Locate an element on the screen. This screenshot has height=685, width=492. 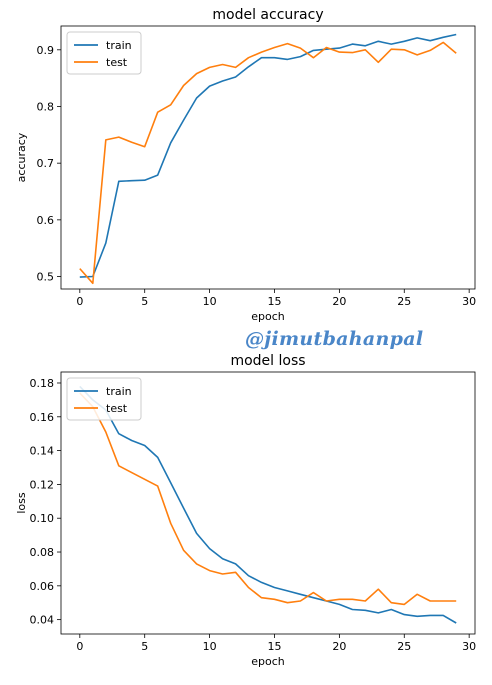
chart2-x-tick-label: 20 is located at coordinates (339, 646).